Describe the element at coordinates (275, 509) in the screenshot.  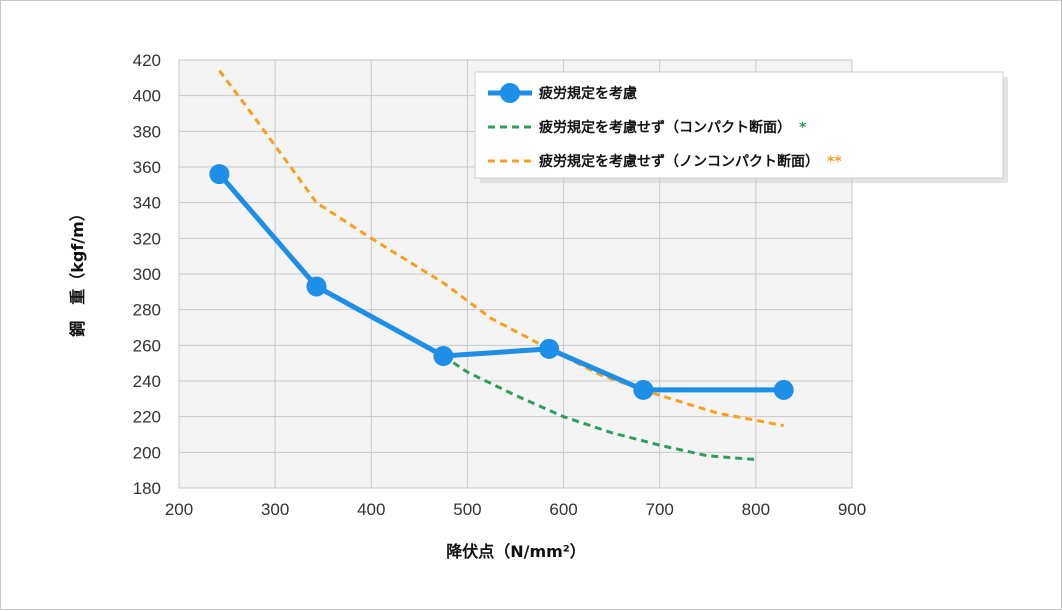
I see `x-tick-label: 300` at that location.